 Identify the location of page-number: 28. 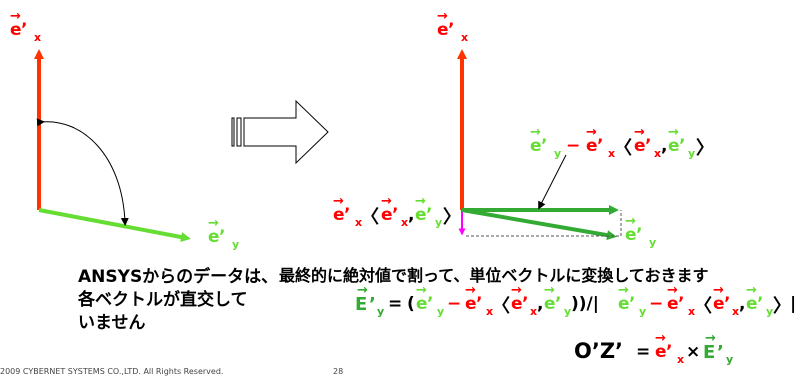
(338, 371).